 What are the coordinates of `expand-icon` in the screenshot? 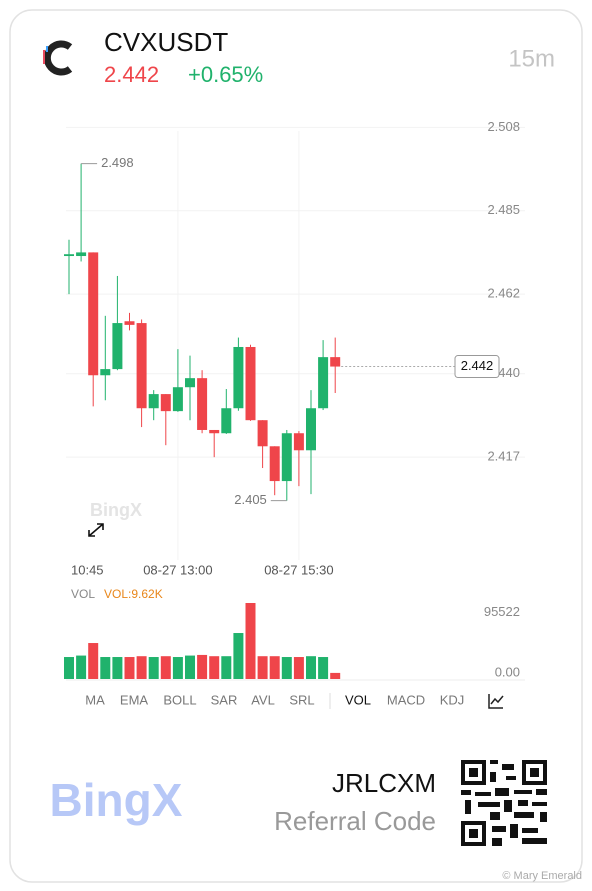 It's located at (96, 530).